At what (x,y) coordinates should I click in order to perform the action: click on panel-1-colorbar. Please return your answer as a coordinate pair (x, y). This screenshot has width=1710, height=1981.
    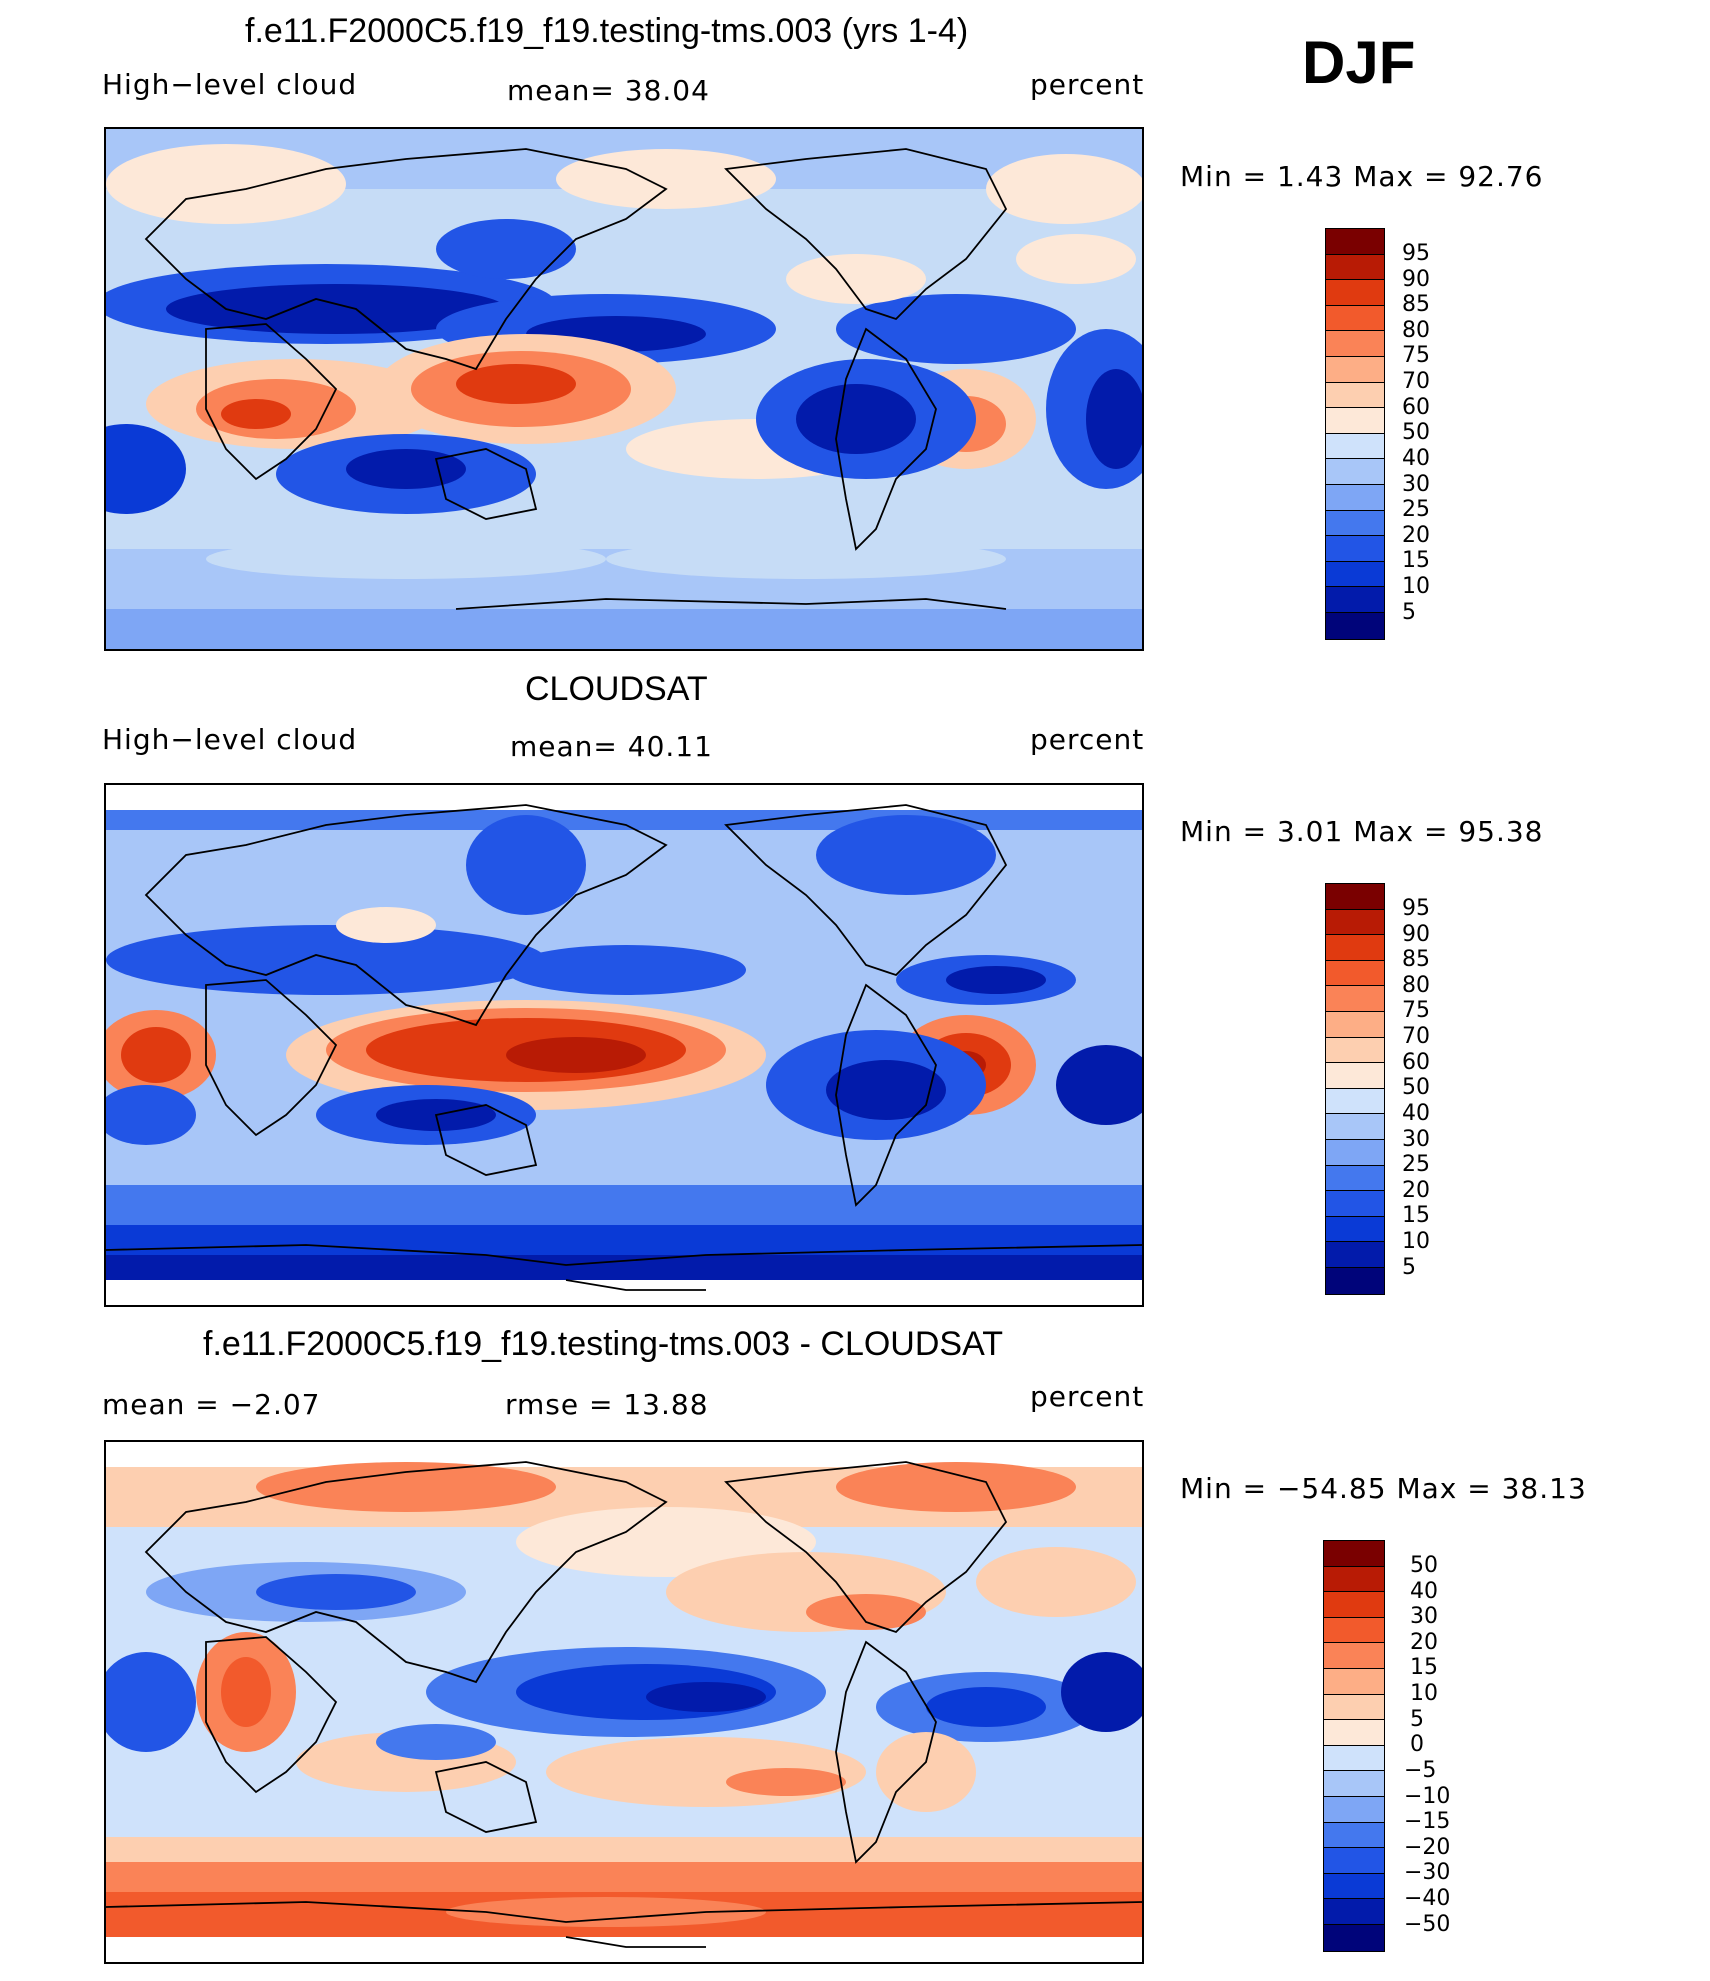
    Looking at the image, I should click on (1355, 434).